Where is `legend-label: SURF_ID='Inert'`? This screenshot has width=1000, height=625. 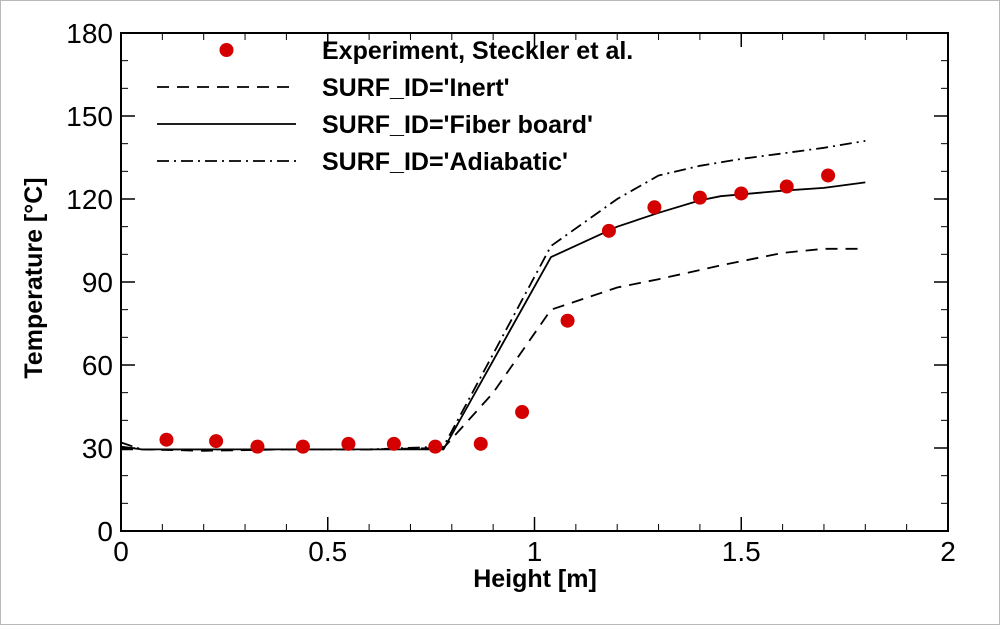
legend-label: SURF_ID='Inert' is located at coordinates (416, 88).